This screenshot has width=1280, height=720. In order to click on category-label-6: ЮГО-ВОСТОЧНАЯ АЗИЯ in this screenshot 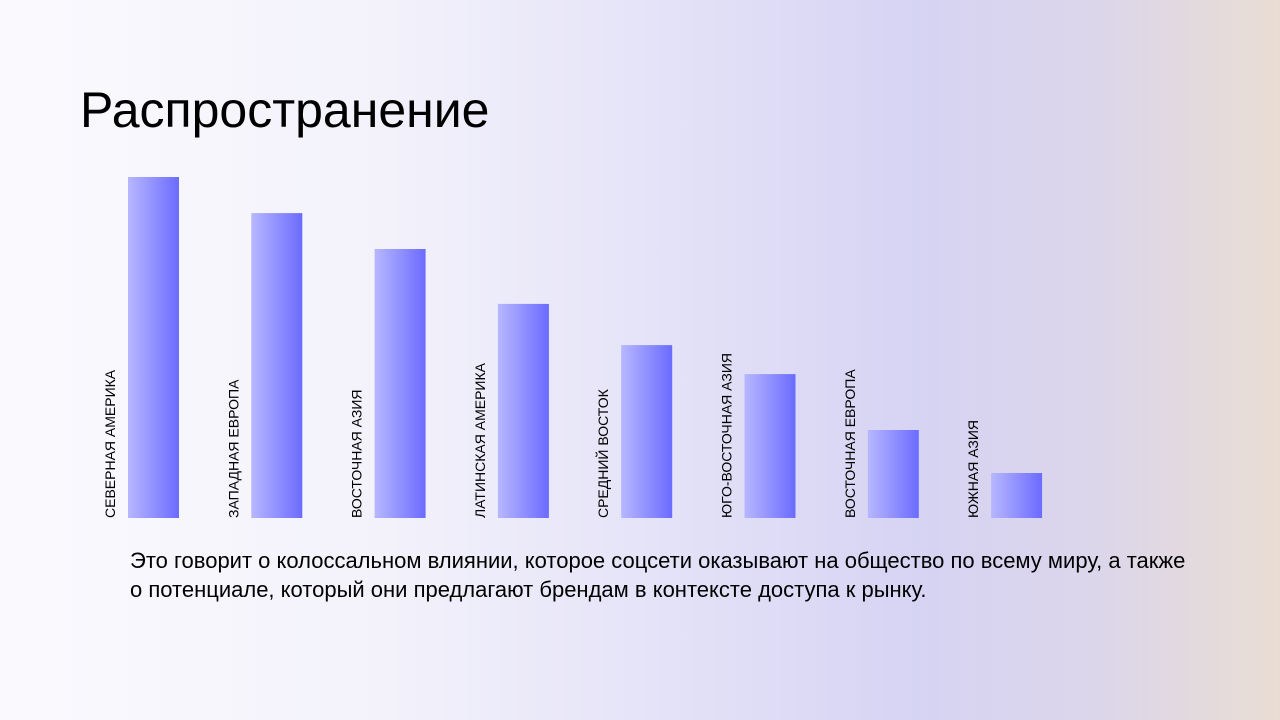, I will do `click(727, 435)`.